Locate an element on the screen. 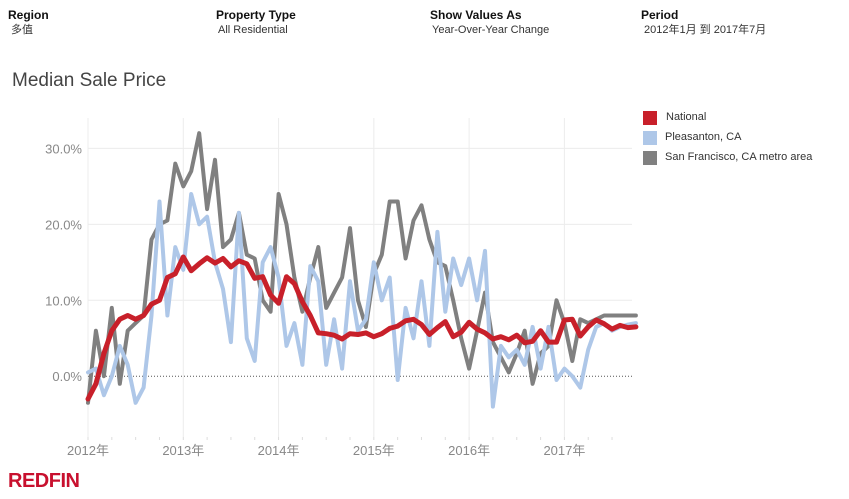 Image resolution: width=849 pixels, height=499 pixels. y-tick-label: 10.0% is located at coordinates (63, 300).